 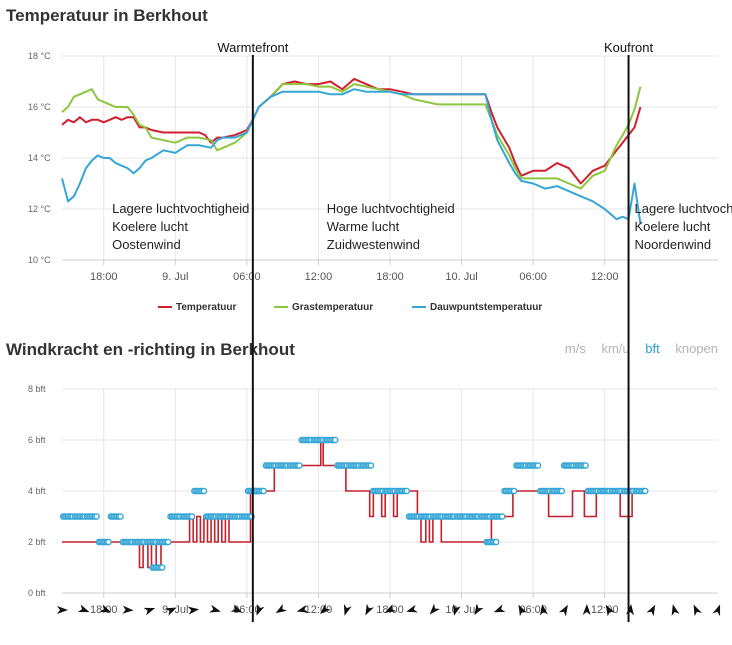 What do you see at coordinates (696, 348) in the screenshot?
I see `unit-tab-knots: knopen` at bounding box center [696, 348].